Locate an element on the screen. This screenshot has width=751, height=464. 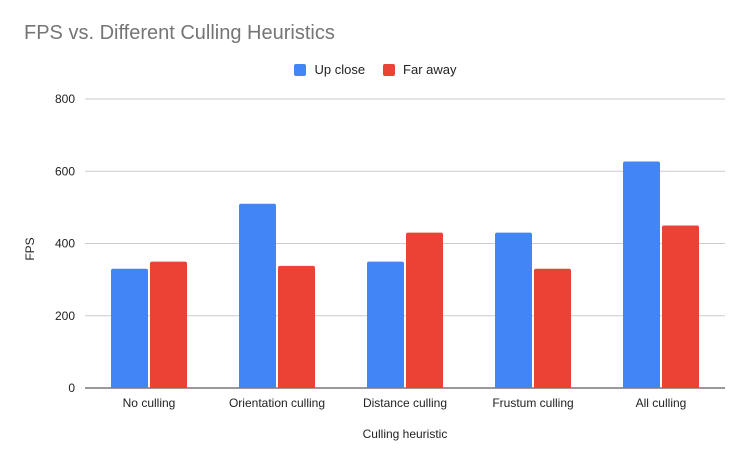
legend-item-far-away: Far away is located at coordinates (420, 69).